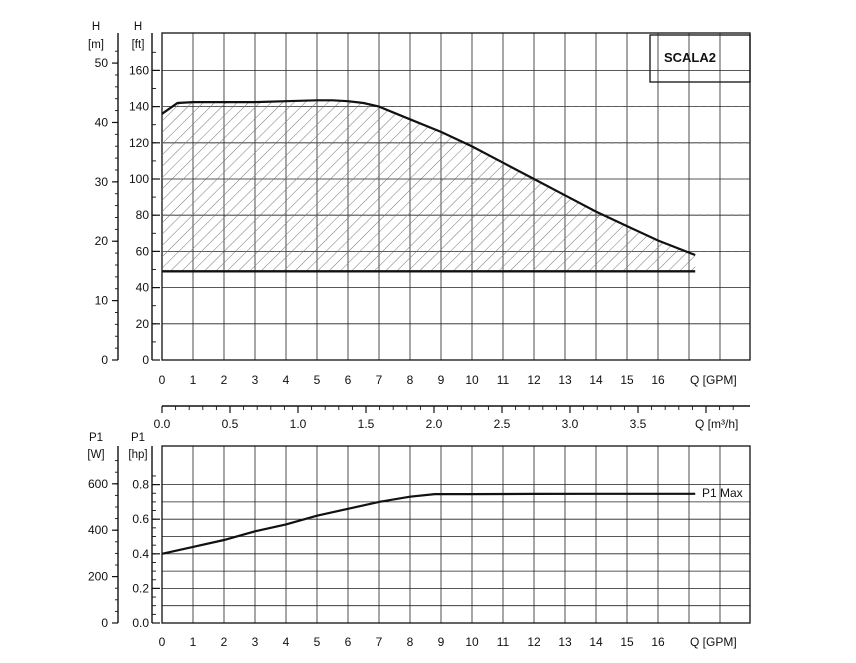  Describe the element at coordinates (145, 360) in the screenshot. I see `top-right-tick-label: 0` at that location.